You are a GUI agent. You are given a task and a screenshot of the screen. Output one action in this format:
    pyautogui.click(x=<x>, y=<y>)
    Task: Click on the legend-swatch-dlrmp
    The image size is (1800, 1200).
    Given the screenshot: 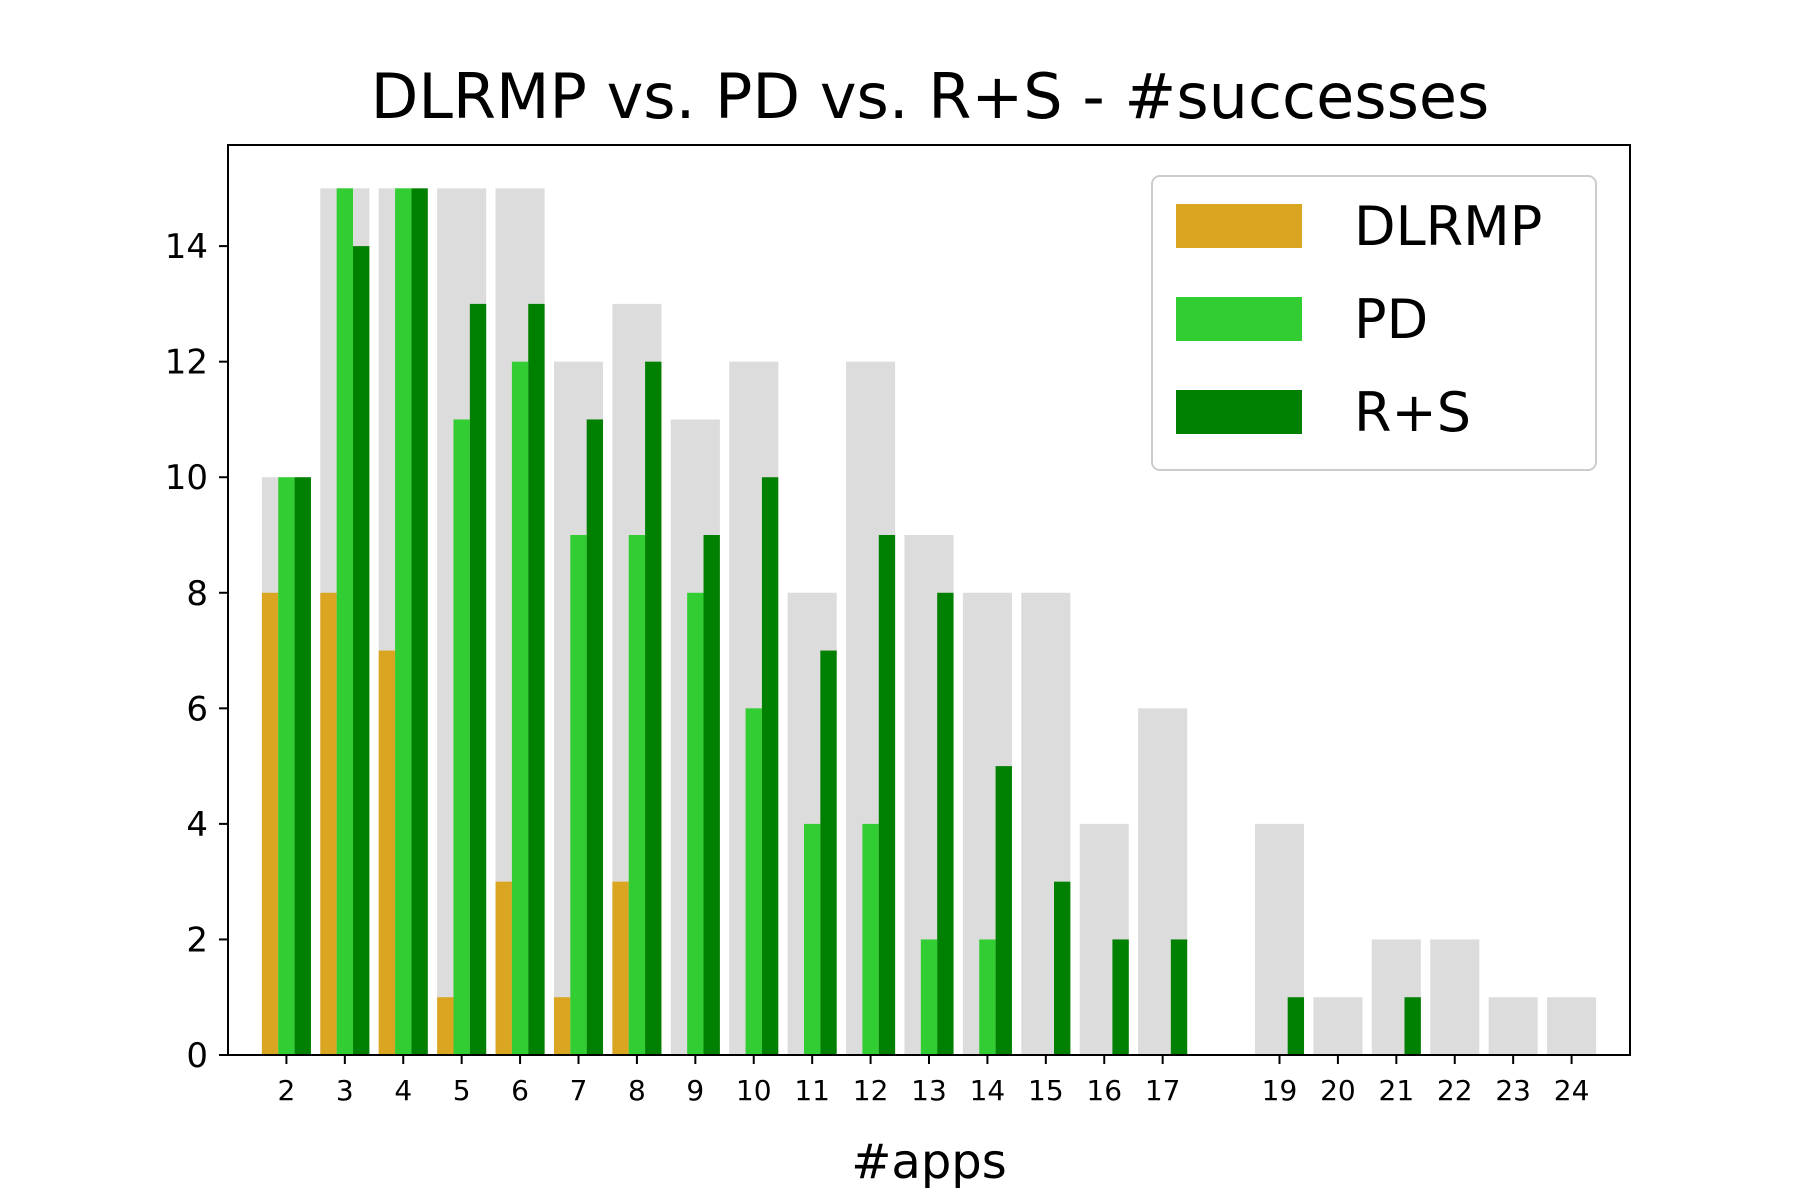 What is the action you would take?
    pyautogui.click(x=1239, y=226)
    